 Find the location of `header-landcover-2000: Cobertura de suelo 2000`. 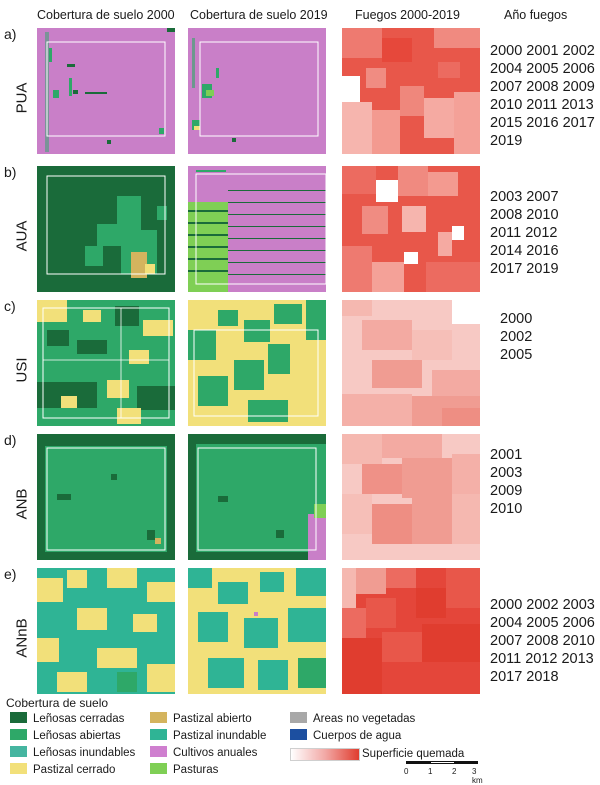

header-landcover-2000: Cobertura de suelo 2000 is located at coordinates (106, 15).